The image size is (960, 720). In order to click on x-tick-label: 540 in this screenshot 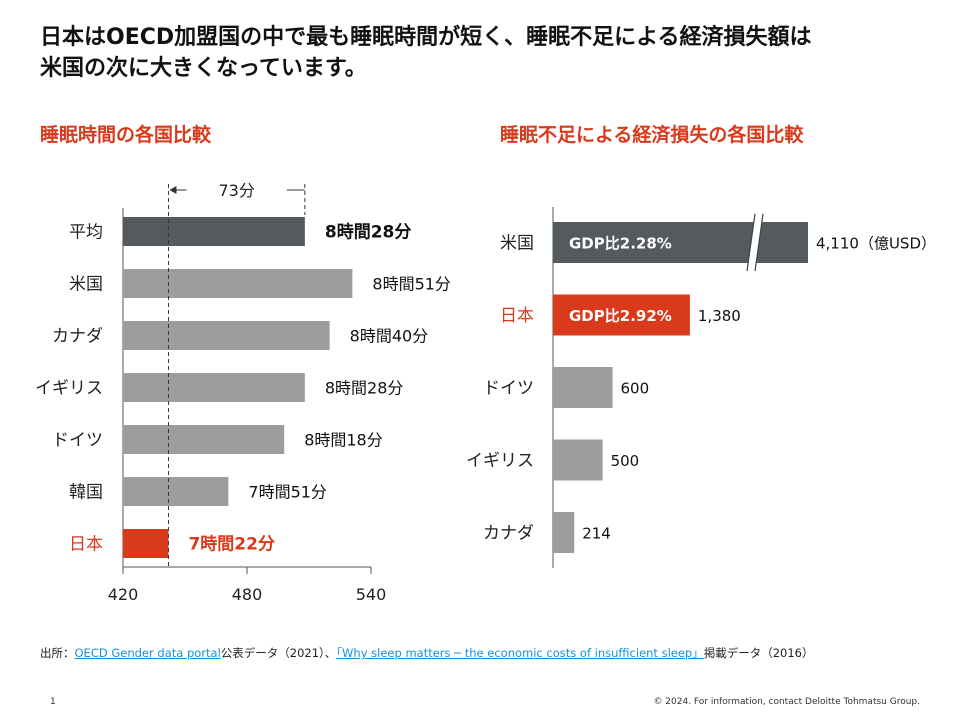, I will do `click(371, 594)`.